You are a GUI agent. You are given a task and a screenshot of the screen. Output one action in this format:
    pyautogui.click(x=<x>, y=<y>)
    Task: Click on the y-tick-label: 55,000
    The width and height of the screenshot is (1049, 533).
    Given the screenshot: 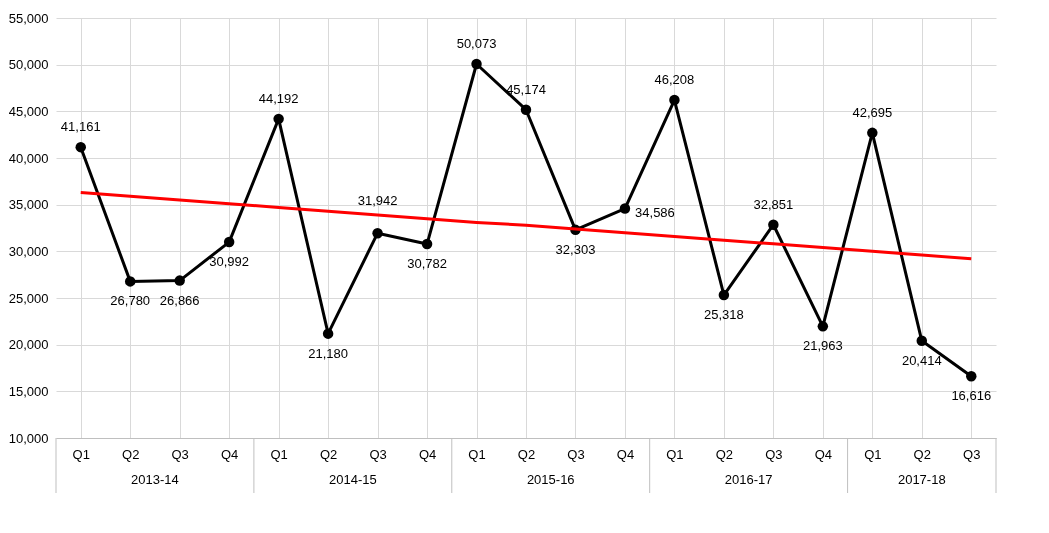 What is the action you would take?
    pyautogui.click(x=28, y=18)
    